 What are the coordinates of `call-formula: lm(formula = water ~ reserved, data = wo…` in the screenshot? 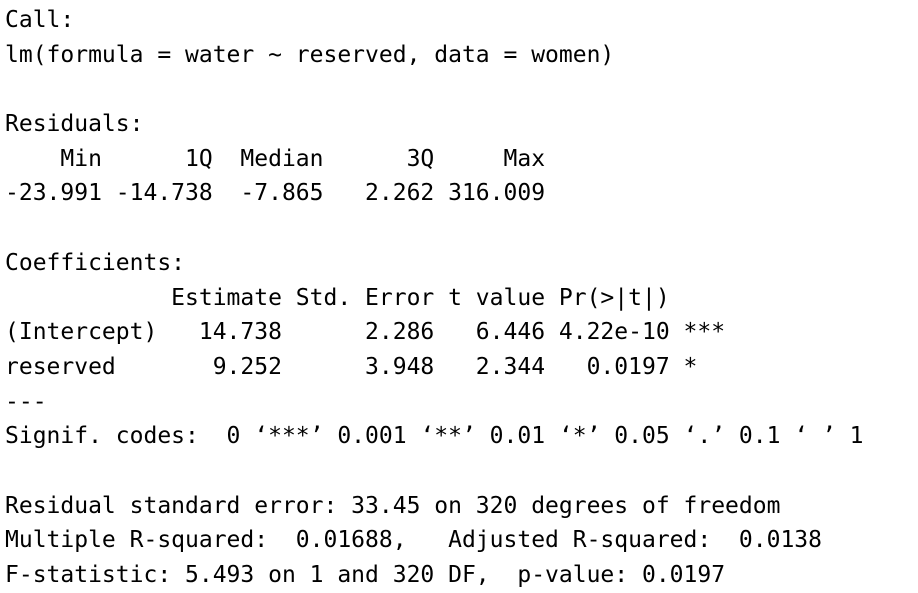 It's located at (310, 54).